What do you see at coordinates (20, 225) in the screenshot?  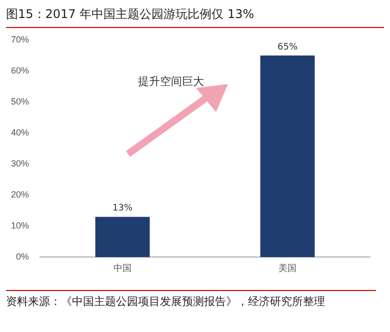 I see `y-tick-label: 10%` at bounding box center [20, 225].